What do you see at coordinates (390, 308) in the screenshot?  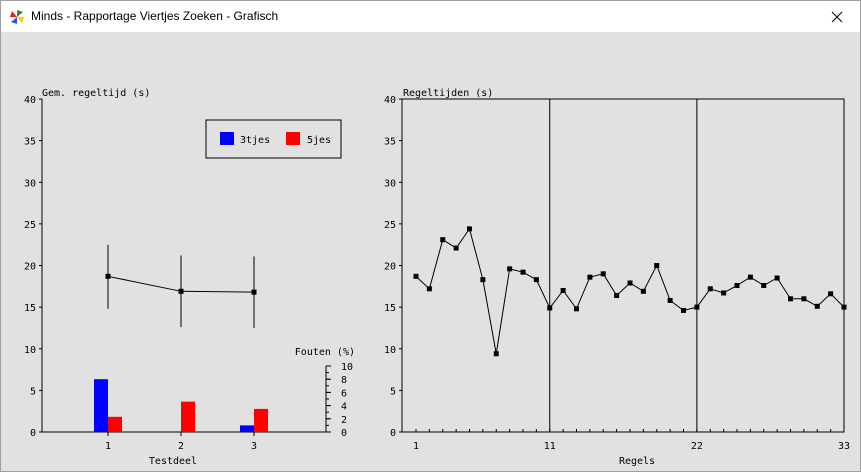 I see `rule-times-y-tick-label: 15` at bounding box center [390, 308].